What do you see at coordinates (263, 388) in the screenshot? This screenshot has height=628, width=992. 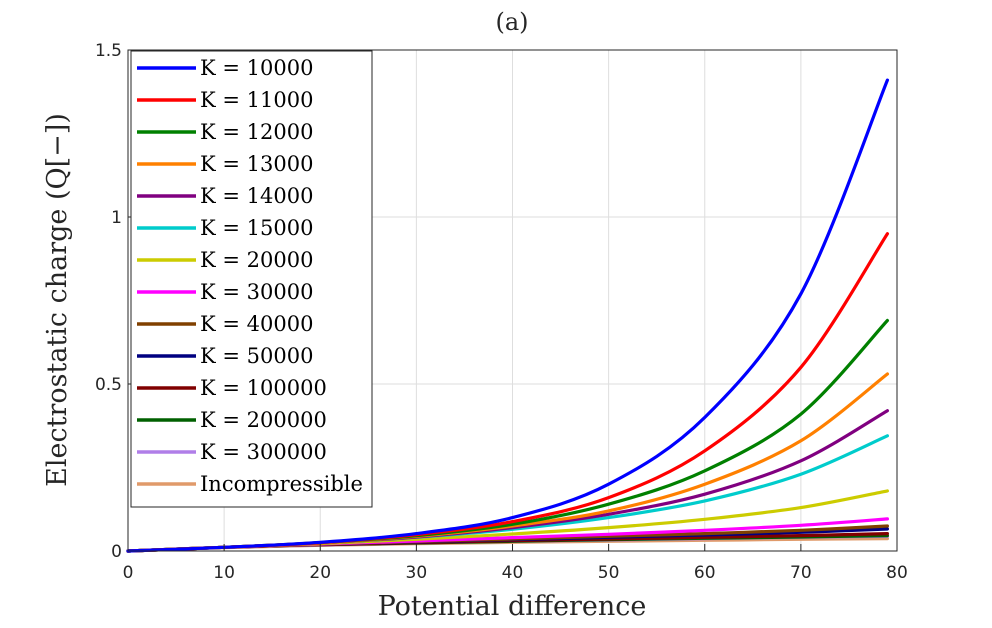 I see `legend-label-k-100000: K = 100000` at bounding box center [263, 388].